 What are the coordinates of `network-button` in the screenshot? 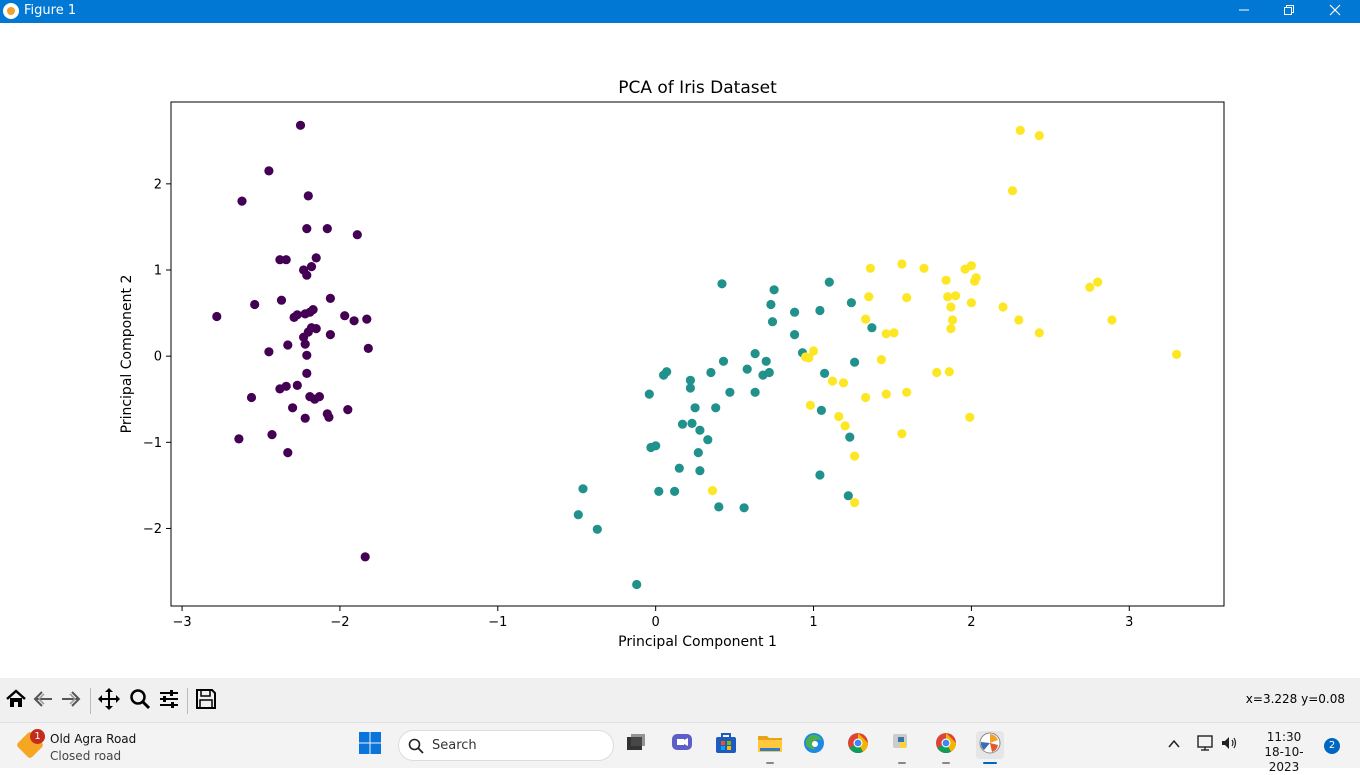 It's located at (1206, 745).